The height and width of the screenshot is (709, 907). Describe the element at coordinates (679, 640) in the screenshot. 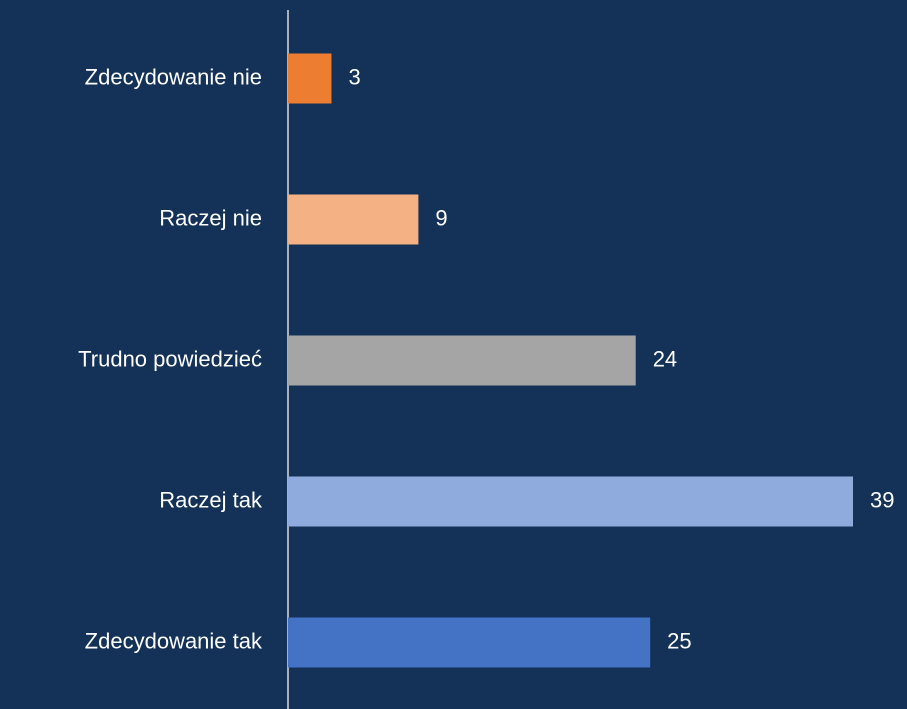

I see `data-label: 25` at that location.